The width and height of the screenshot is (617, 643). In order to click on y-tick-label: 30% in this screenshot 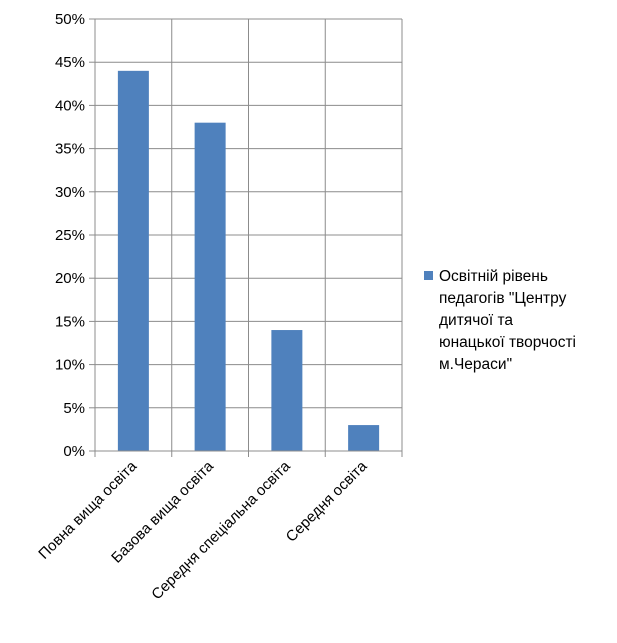, I will do `click(70, 192)`.